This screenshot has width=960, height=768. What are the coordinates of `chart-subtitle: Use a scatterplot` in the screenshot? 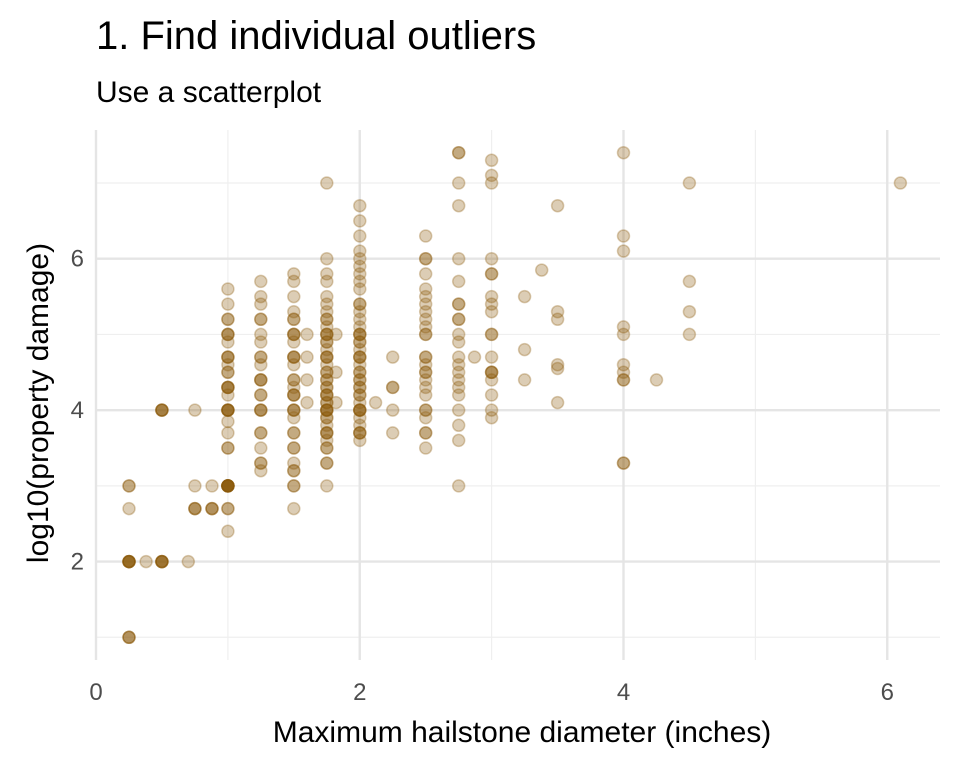 It's located at (209, 92).